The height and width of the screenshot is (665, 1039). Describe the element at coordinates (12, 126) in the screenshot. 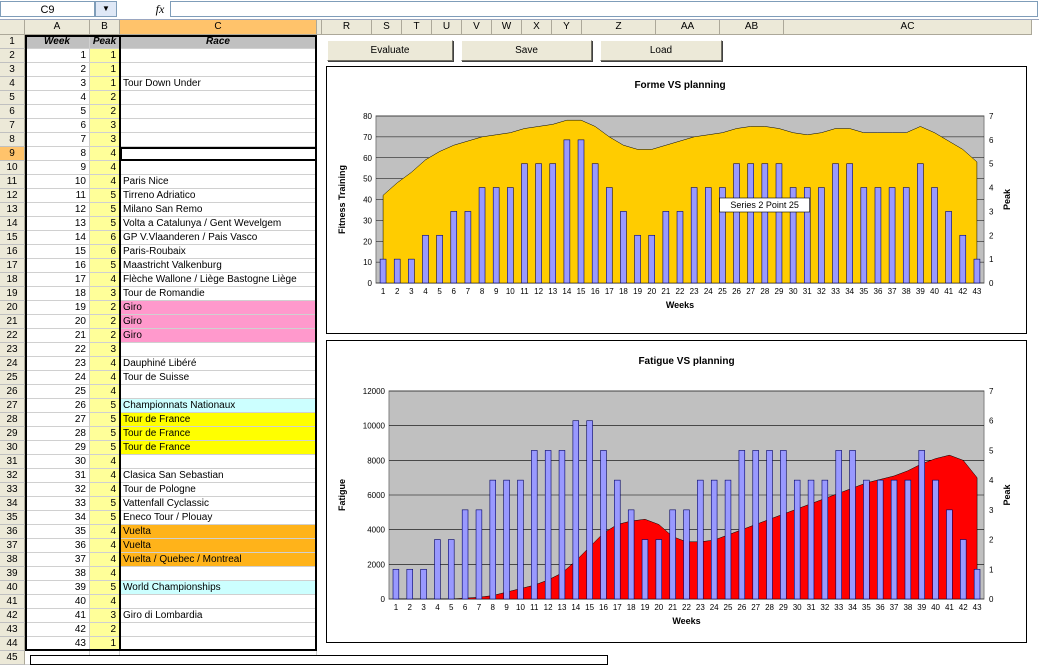

I see `row-header: 7` at that location.